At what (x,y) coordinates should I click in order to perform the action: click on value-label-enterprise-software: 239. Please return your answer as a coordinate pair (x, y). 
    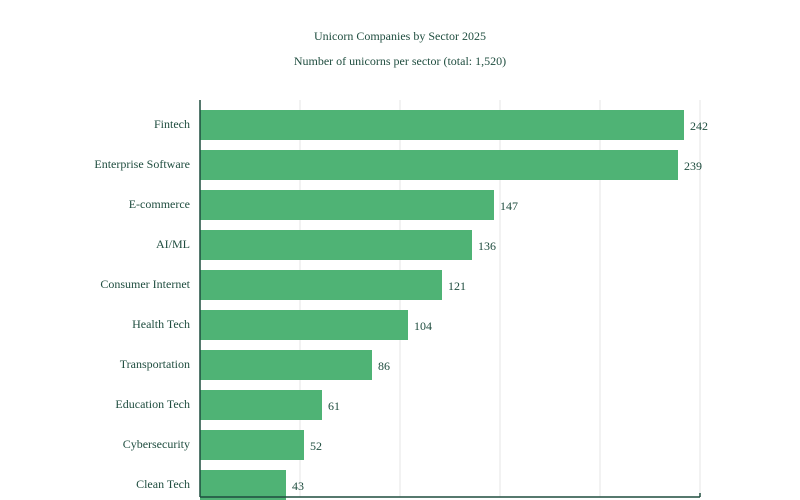
    Looking at the image, I should click on (693, 166).